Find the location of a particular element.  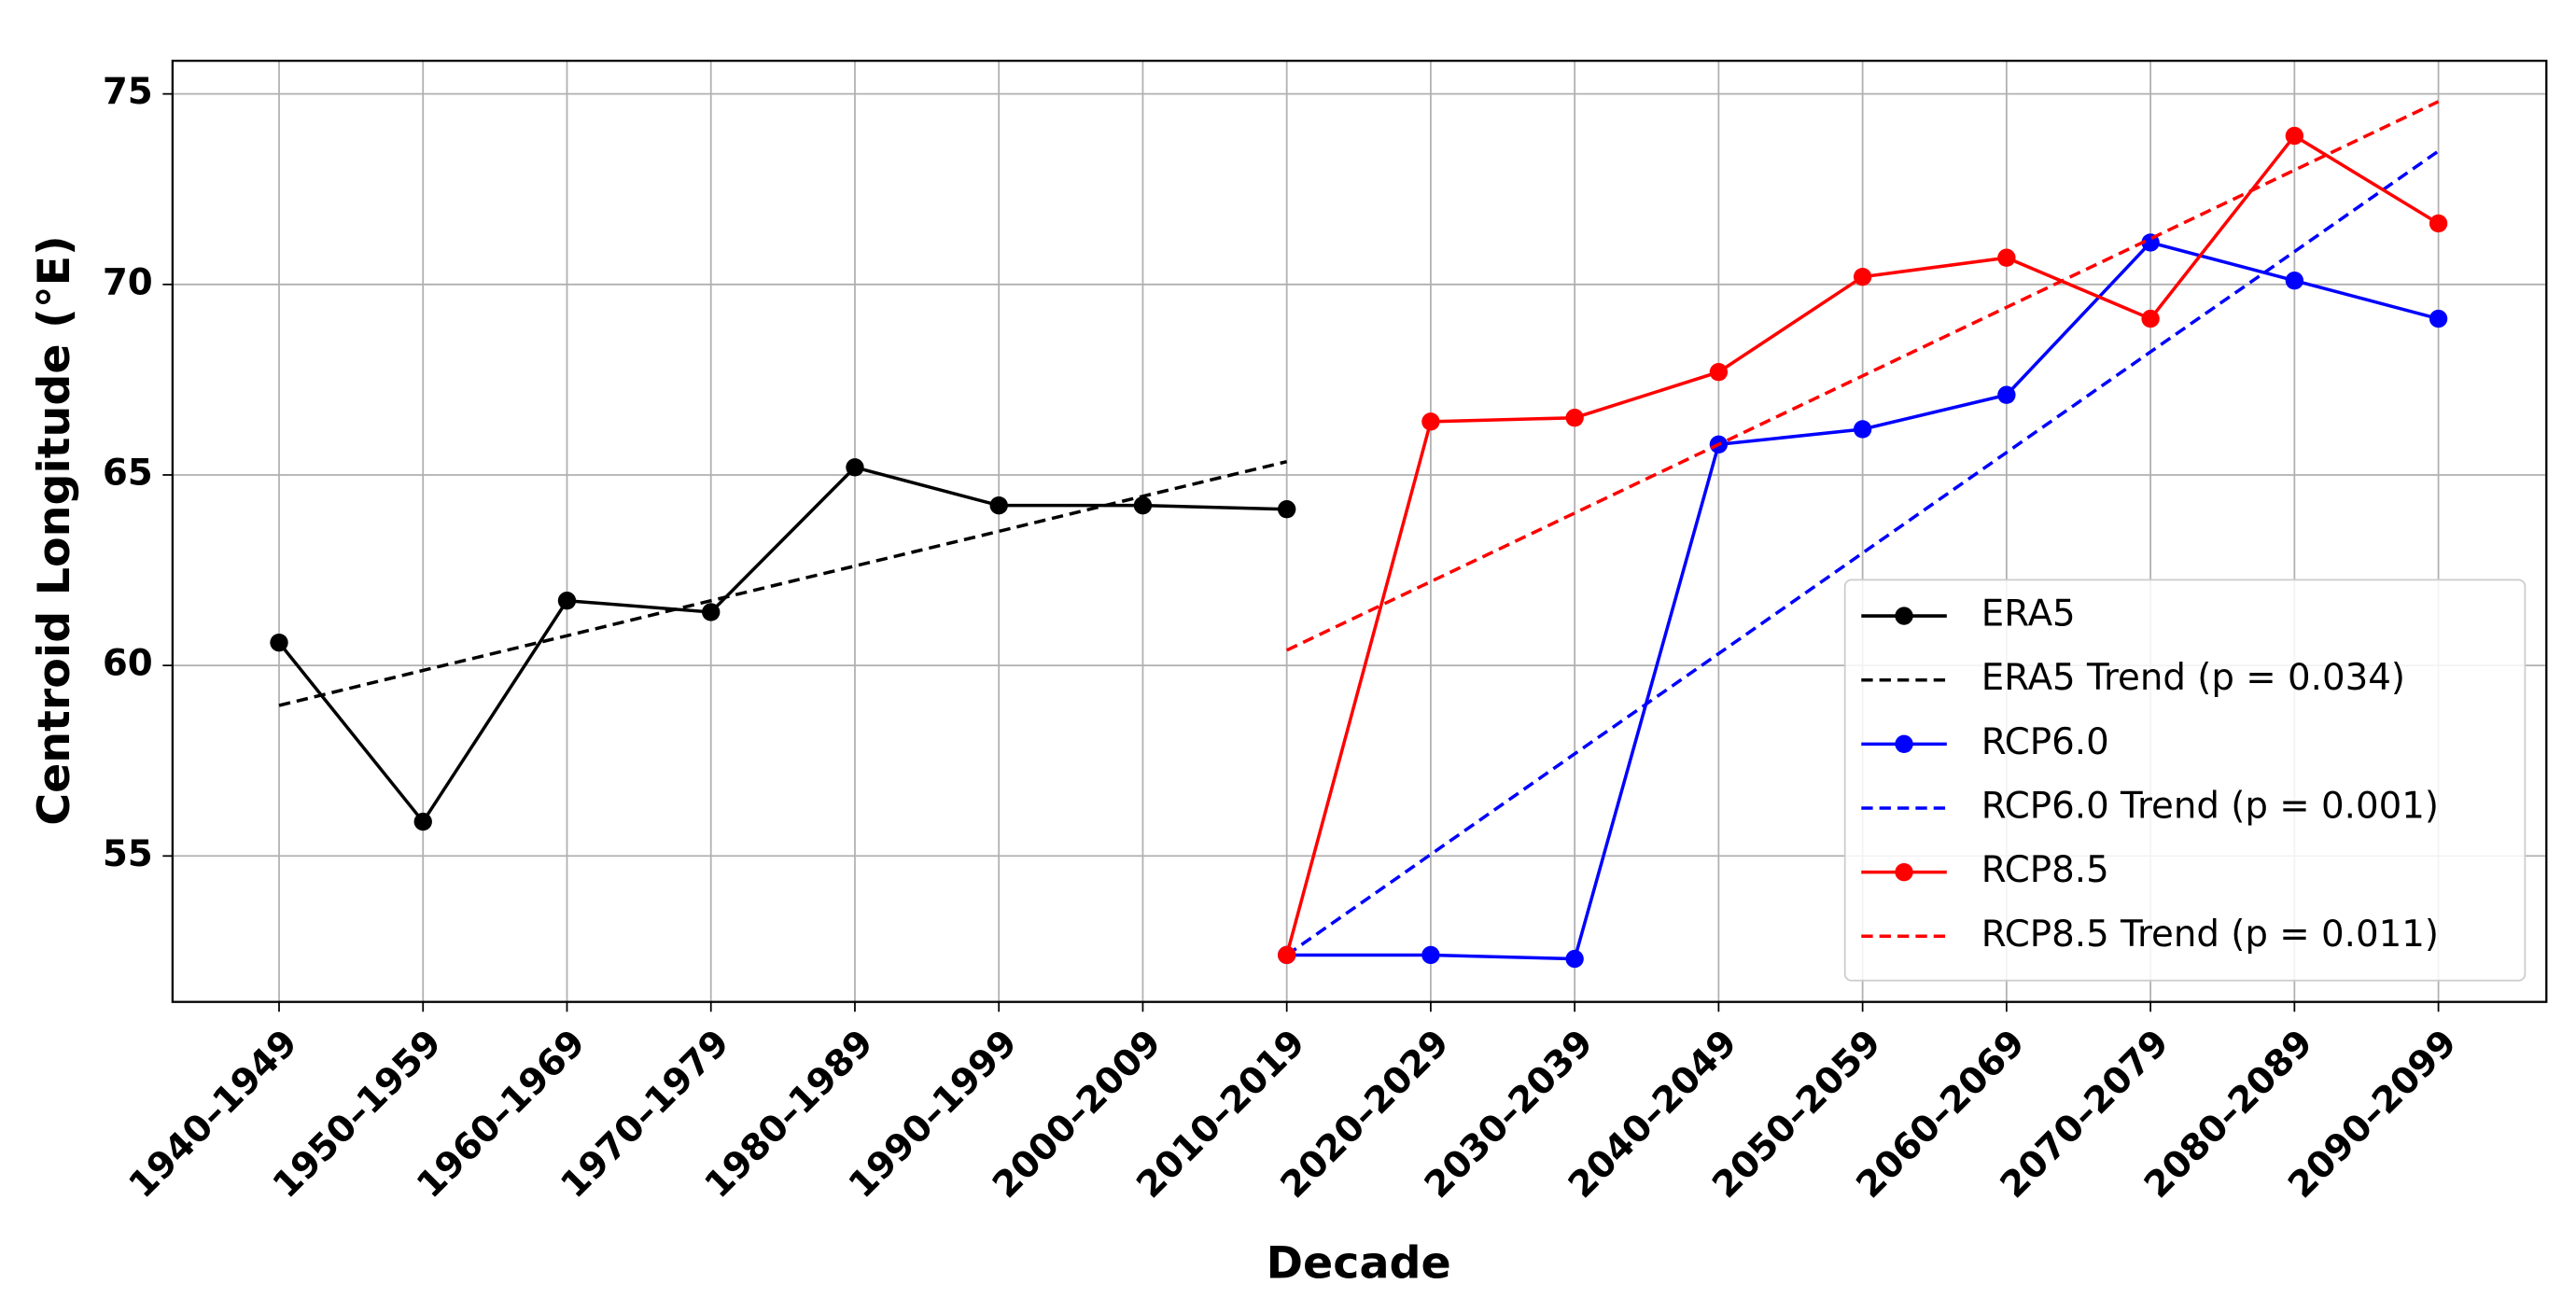

y-tick-label: 65 is located at coordinates (128, 473).